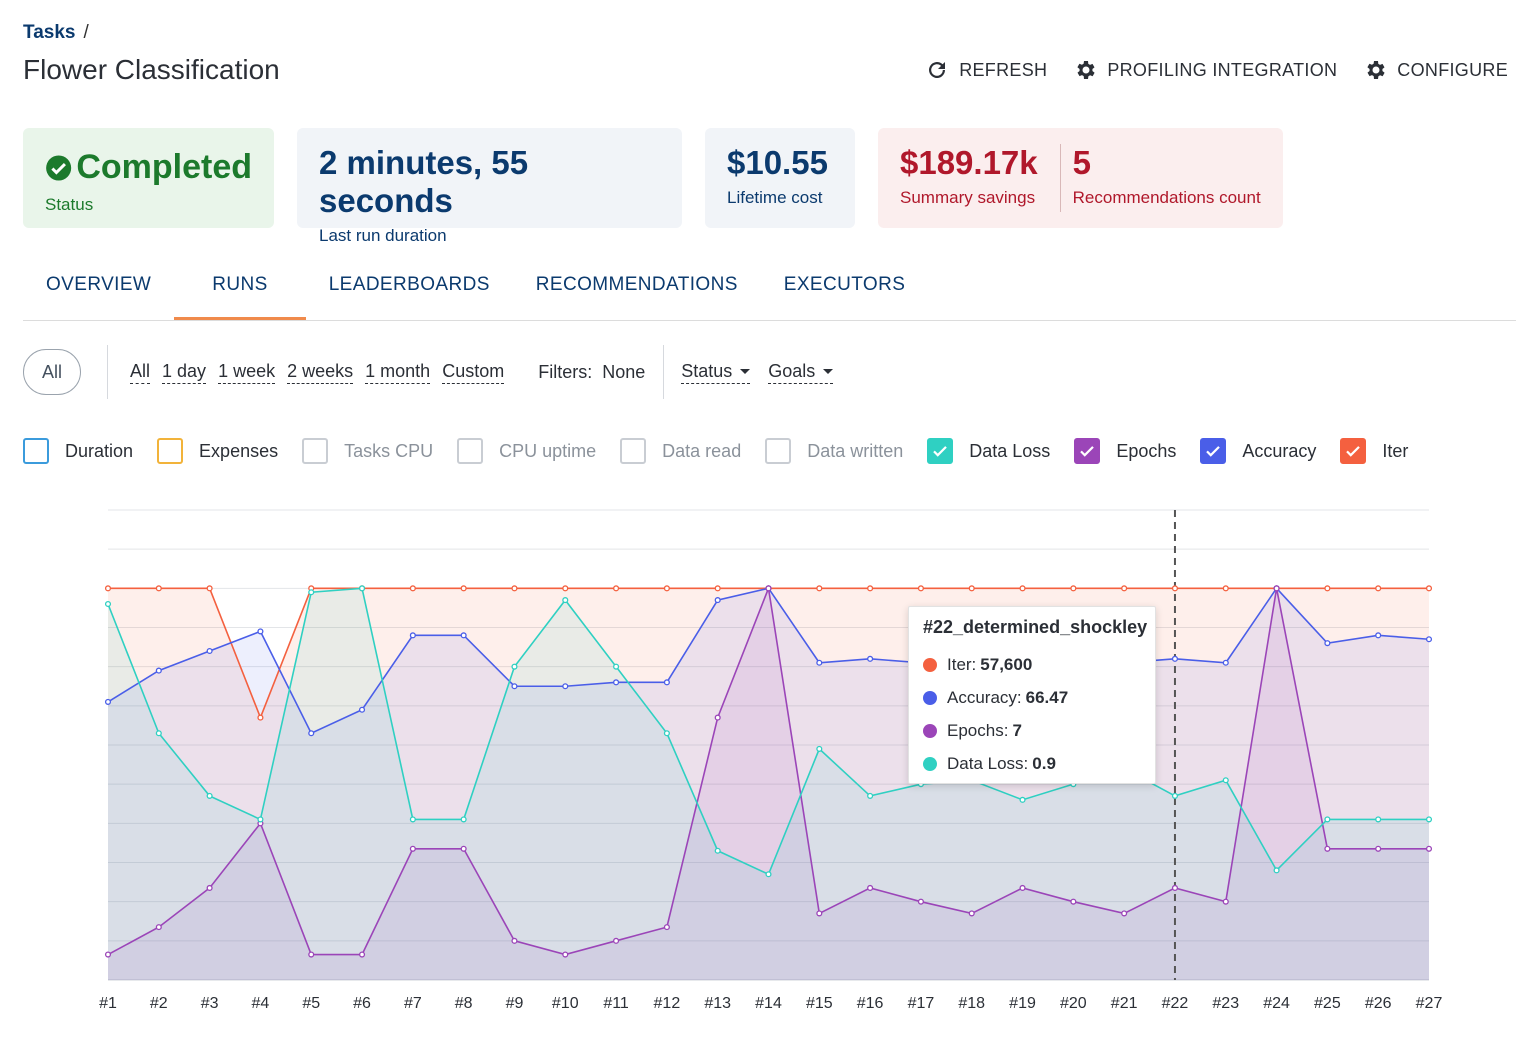 Image resolution: width=1536 pixels, height=1042 pixels. Describe the element at coordinates (616, 1003) in the screenshot. I see `x-tick-label: #11` at that location.